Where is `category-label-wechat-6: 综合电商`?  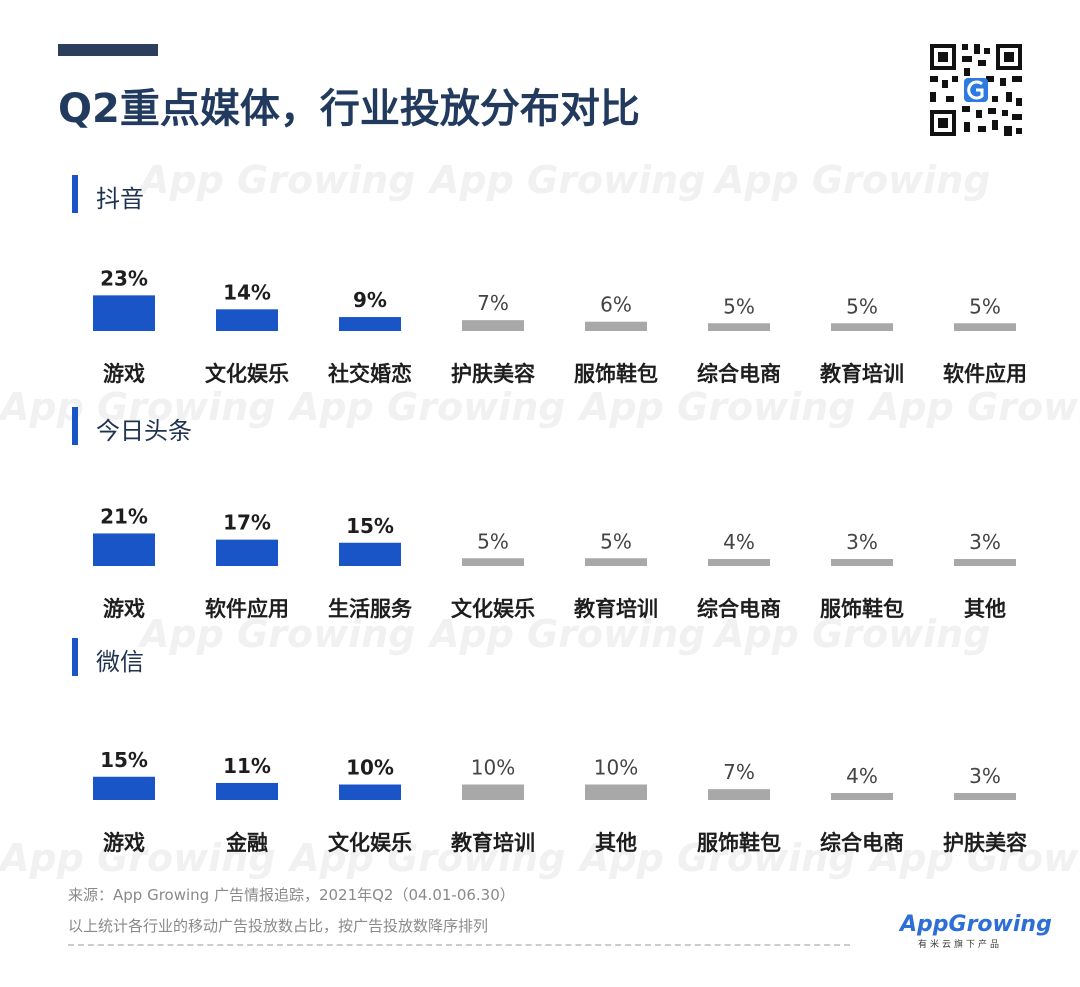
category-label-wechat-6: 综合电商 is located at coordinates (862, 843).